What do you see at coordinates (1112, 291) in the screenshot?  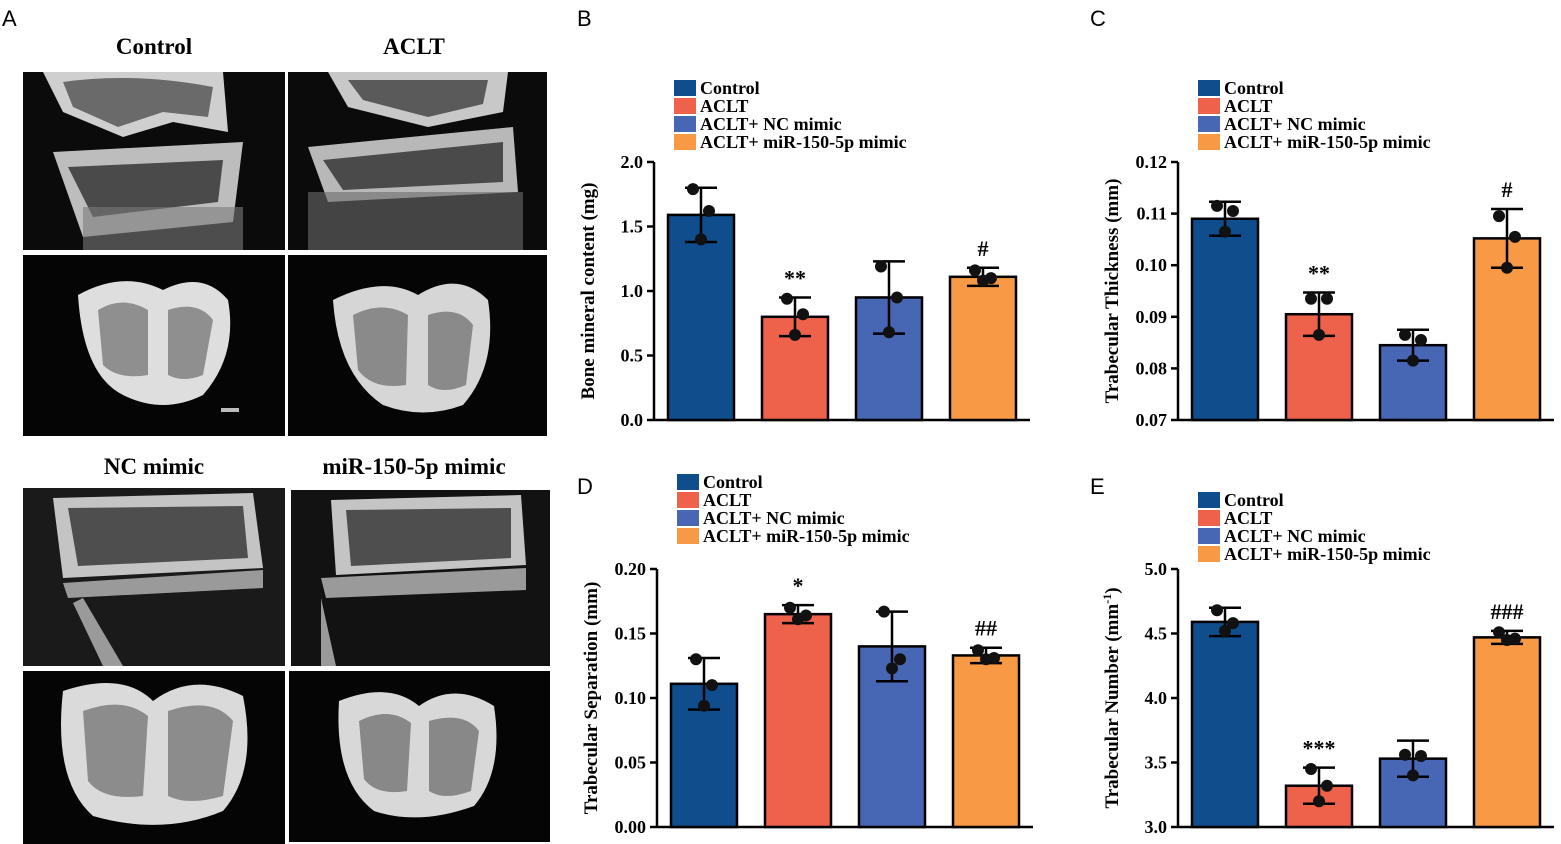 I see `y-axis-label-c: Trabecular Thickness (mm)` at bounding box center [1112, 291].